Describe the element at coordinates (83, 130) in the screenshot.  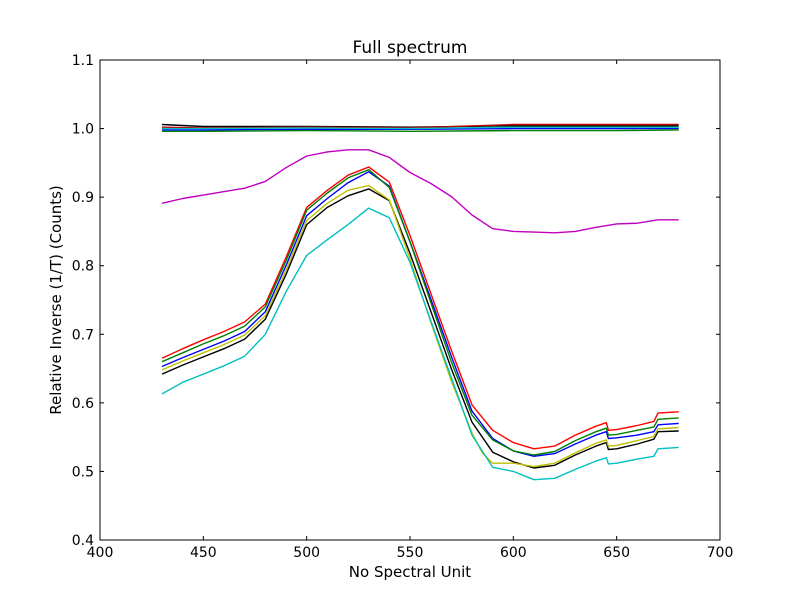
I see `y-tick-label: 1.0` at that location.